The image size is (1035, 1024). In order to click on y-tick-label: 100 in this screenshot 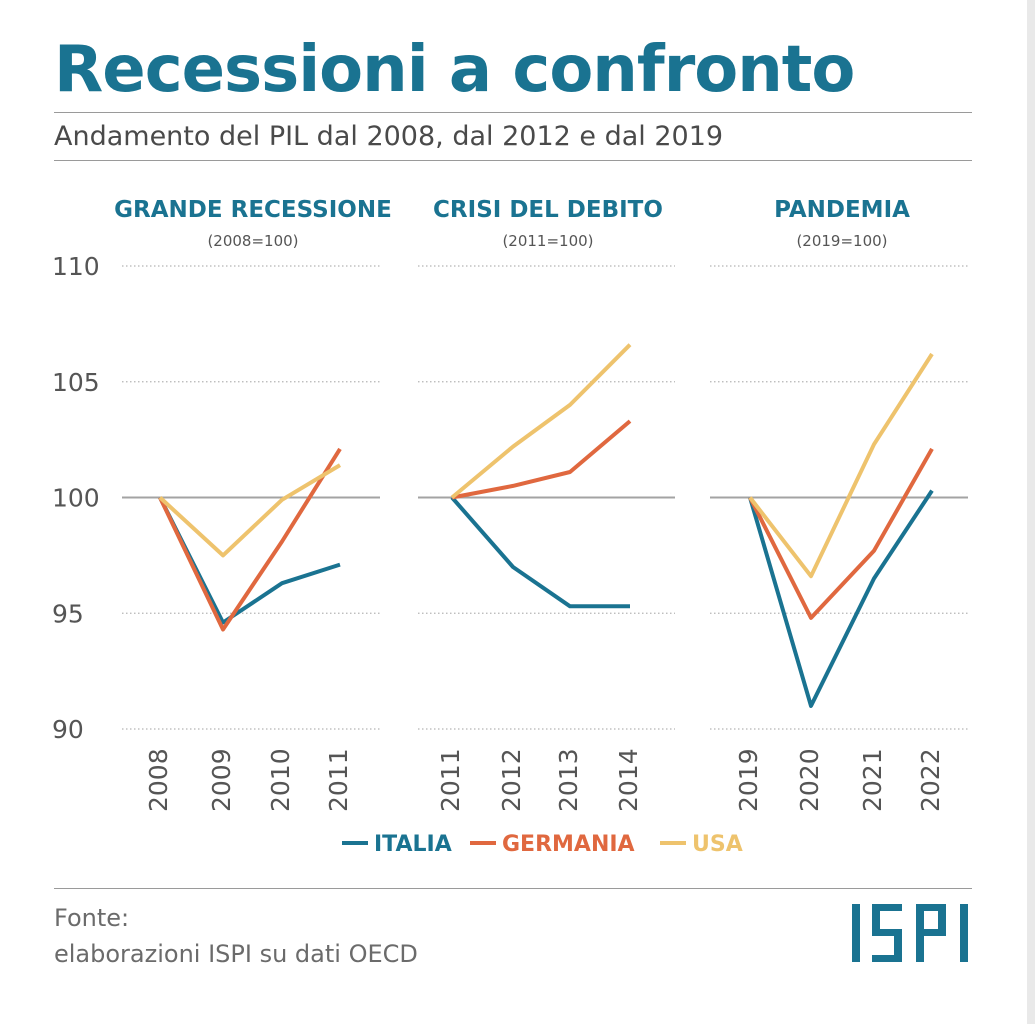, I will do `click(76, 498)`.